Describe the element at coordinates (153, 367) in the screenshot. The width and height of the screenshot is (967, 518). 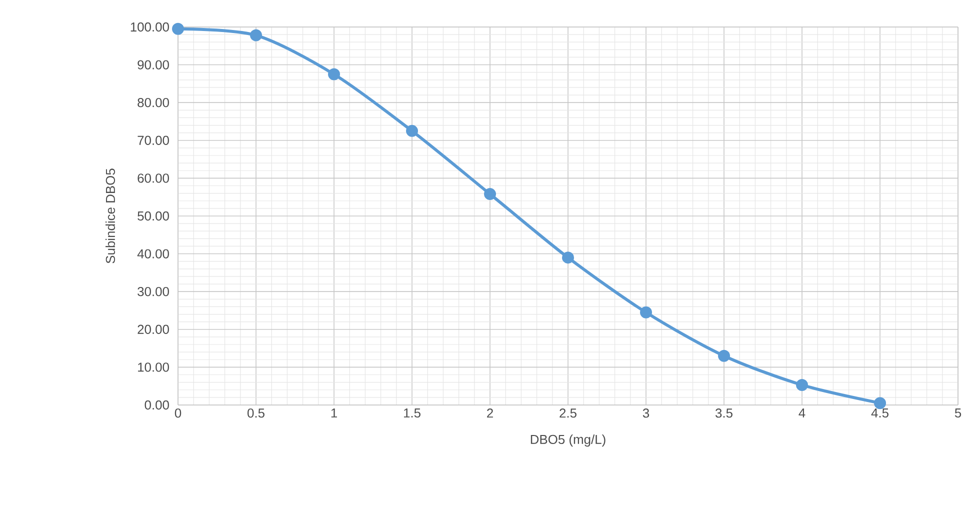
I see `y-tick-label: 10.00` at that location.